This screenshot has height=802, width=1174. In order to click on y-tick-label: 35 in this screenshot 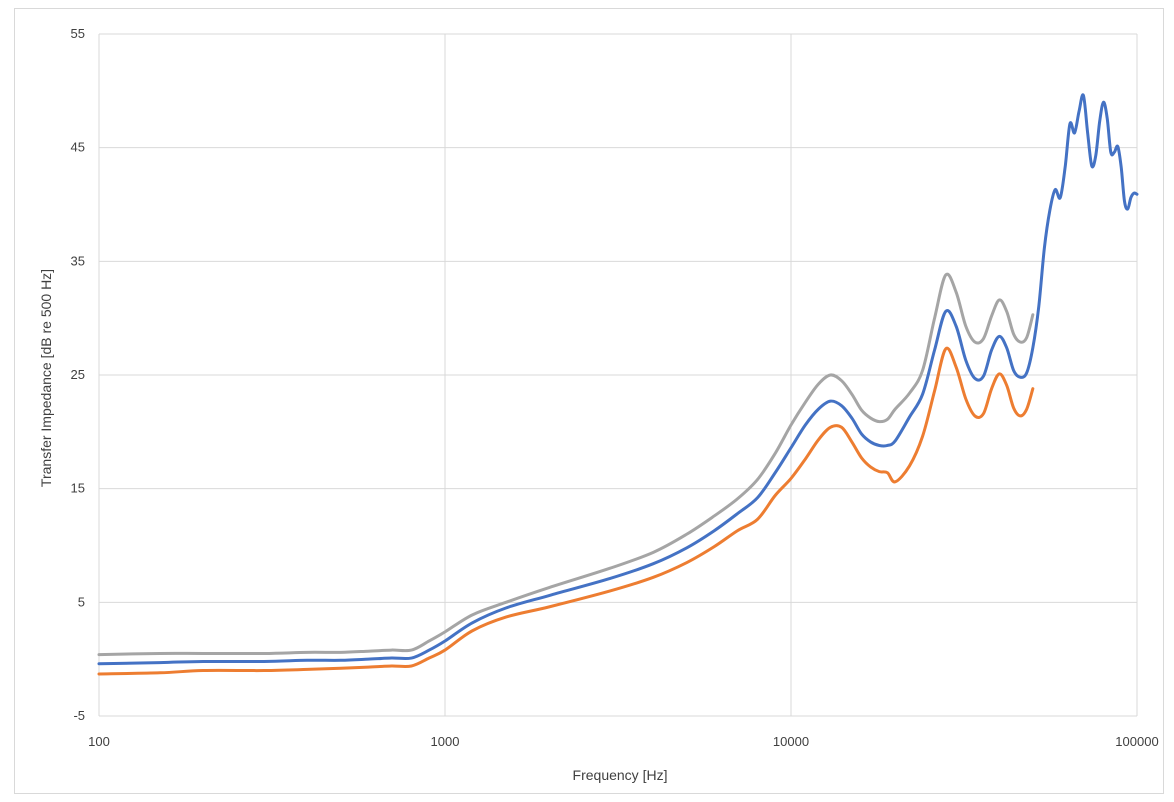, I will do `click(78, 260)`.